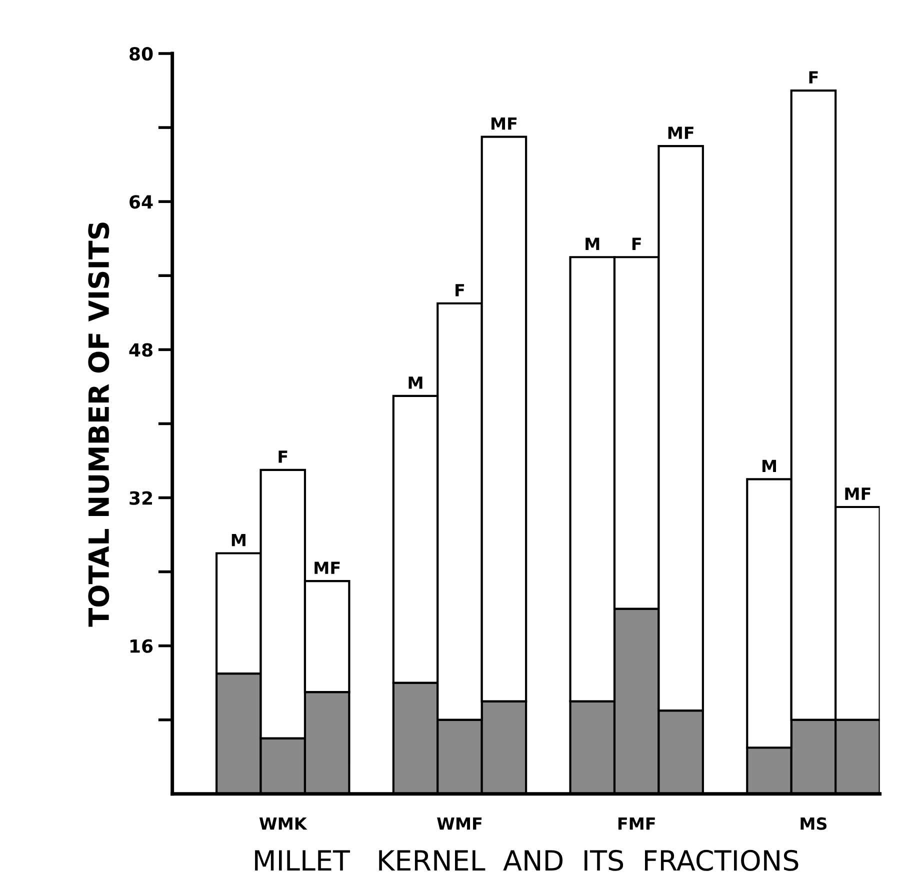 The image size is (907, 892). What do you see at coordinates (141, 202) in the screenshot?
I see `y-tick-label: 64` at bounding box center [141, 202].